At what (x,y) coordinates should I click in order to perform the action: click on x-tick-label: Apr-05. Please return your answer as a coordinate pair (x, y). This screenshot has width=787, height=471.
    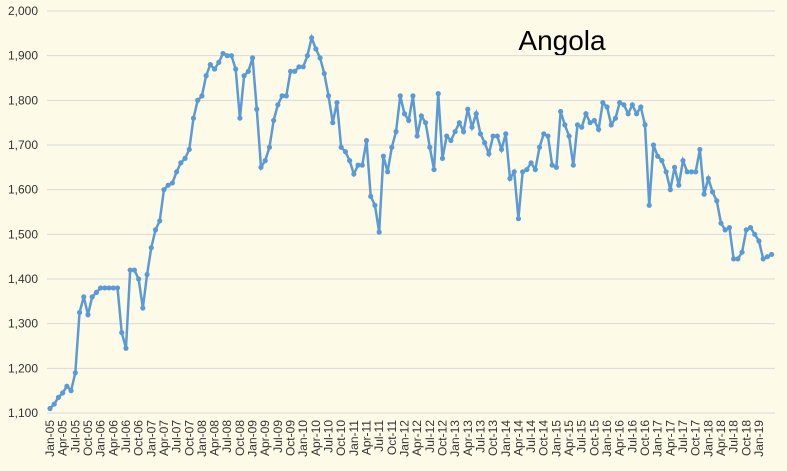
    Looking at the image, I should click on (63, 438).